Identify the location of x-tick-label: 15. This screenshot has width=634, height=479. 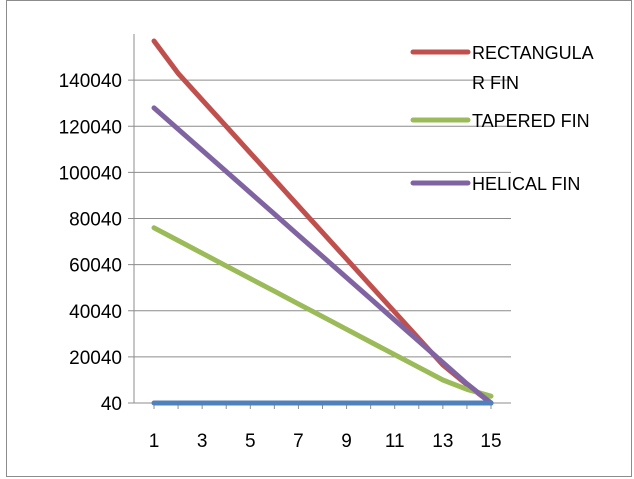
(490, 441).